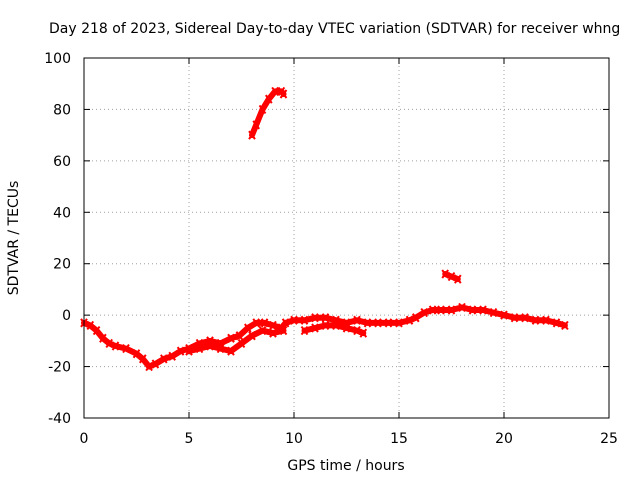 This screenshot has width=640, height=480. I want to click on series-secondary-low, so click(236, 341).